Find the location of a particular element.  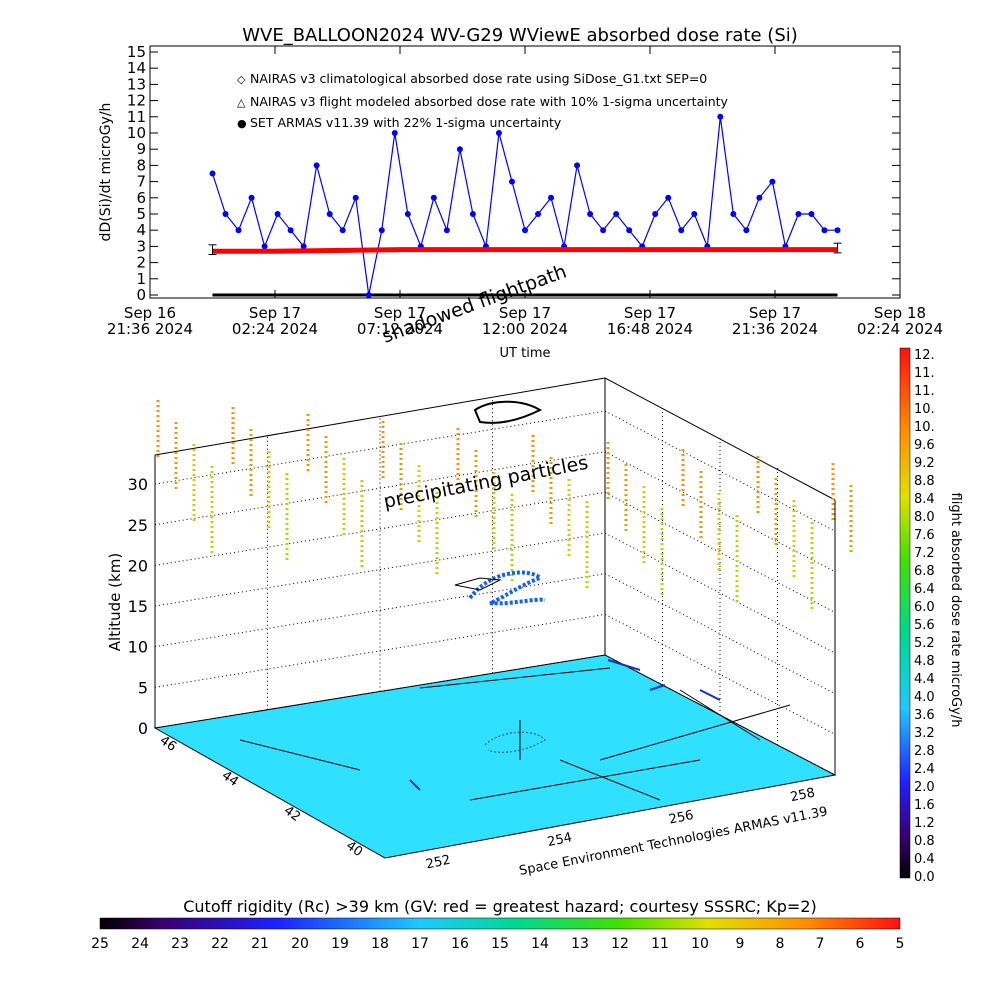

legend-symbol-nairas-clim: ◇ is located at coordinates (241, 79).